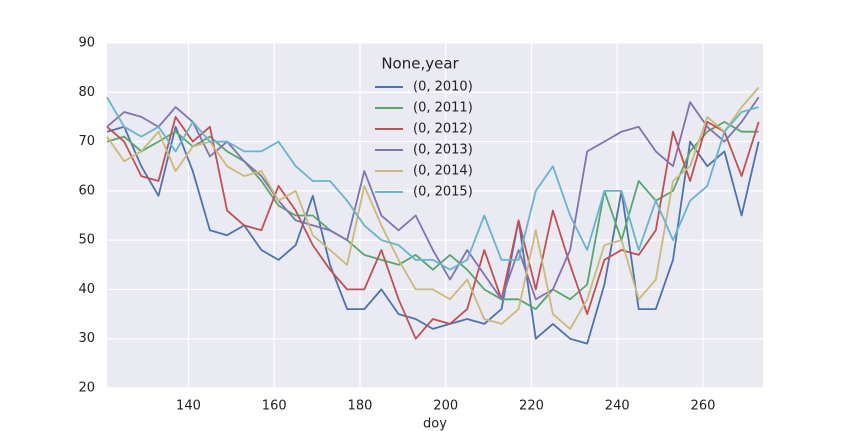 This screenshot has width=848, height=431. Describe the element at coordinates (274, 406) in the screenshot. I see `x-tick-label: 160` at that location.